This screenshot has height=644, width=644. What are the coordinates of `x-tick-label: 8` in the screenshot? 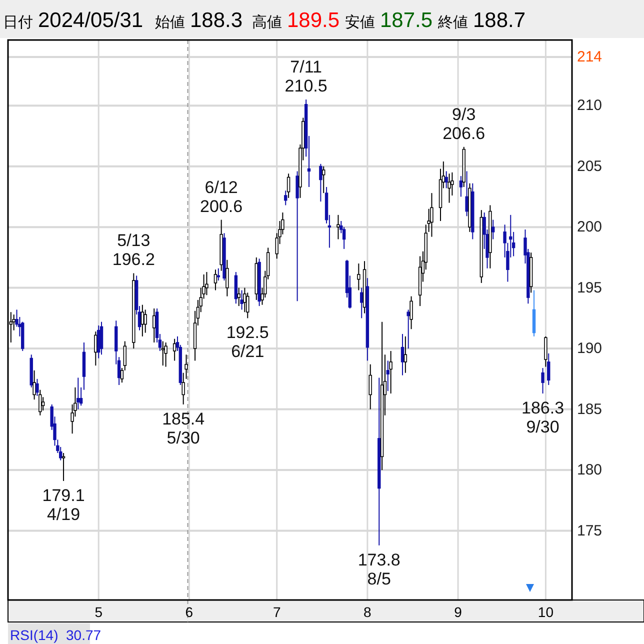 It's located at (368, 612).